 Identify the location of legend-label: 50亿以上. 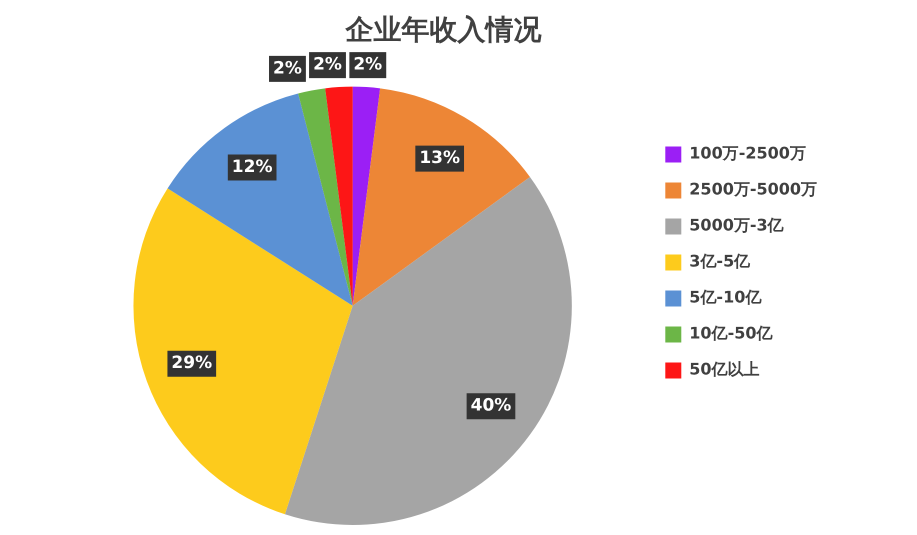
(724, 369).